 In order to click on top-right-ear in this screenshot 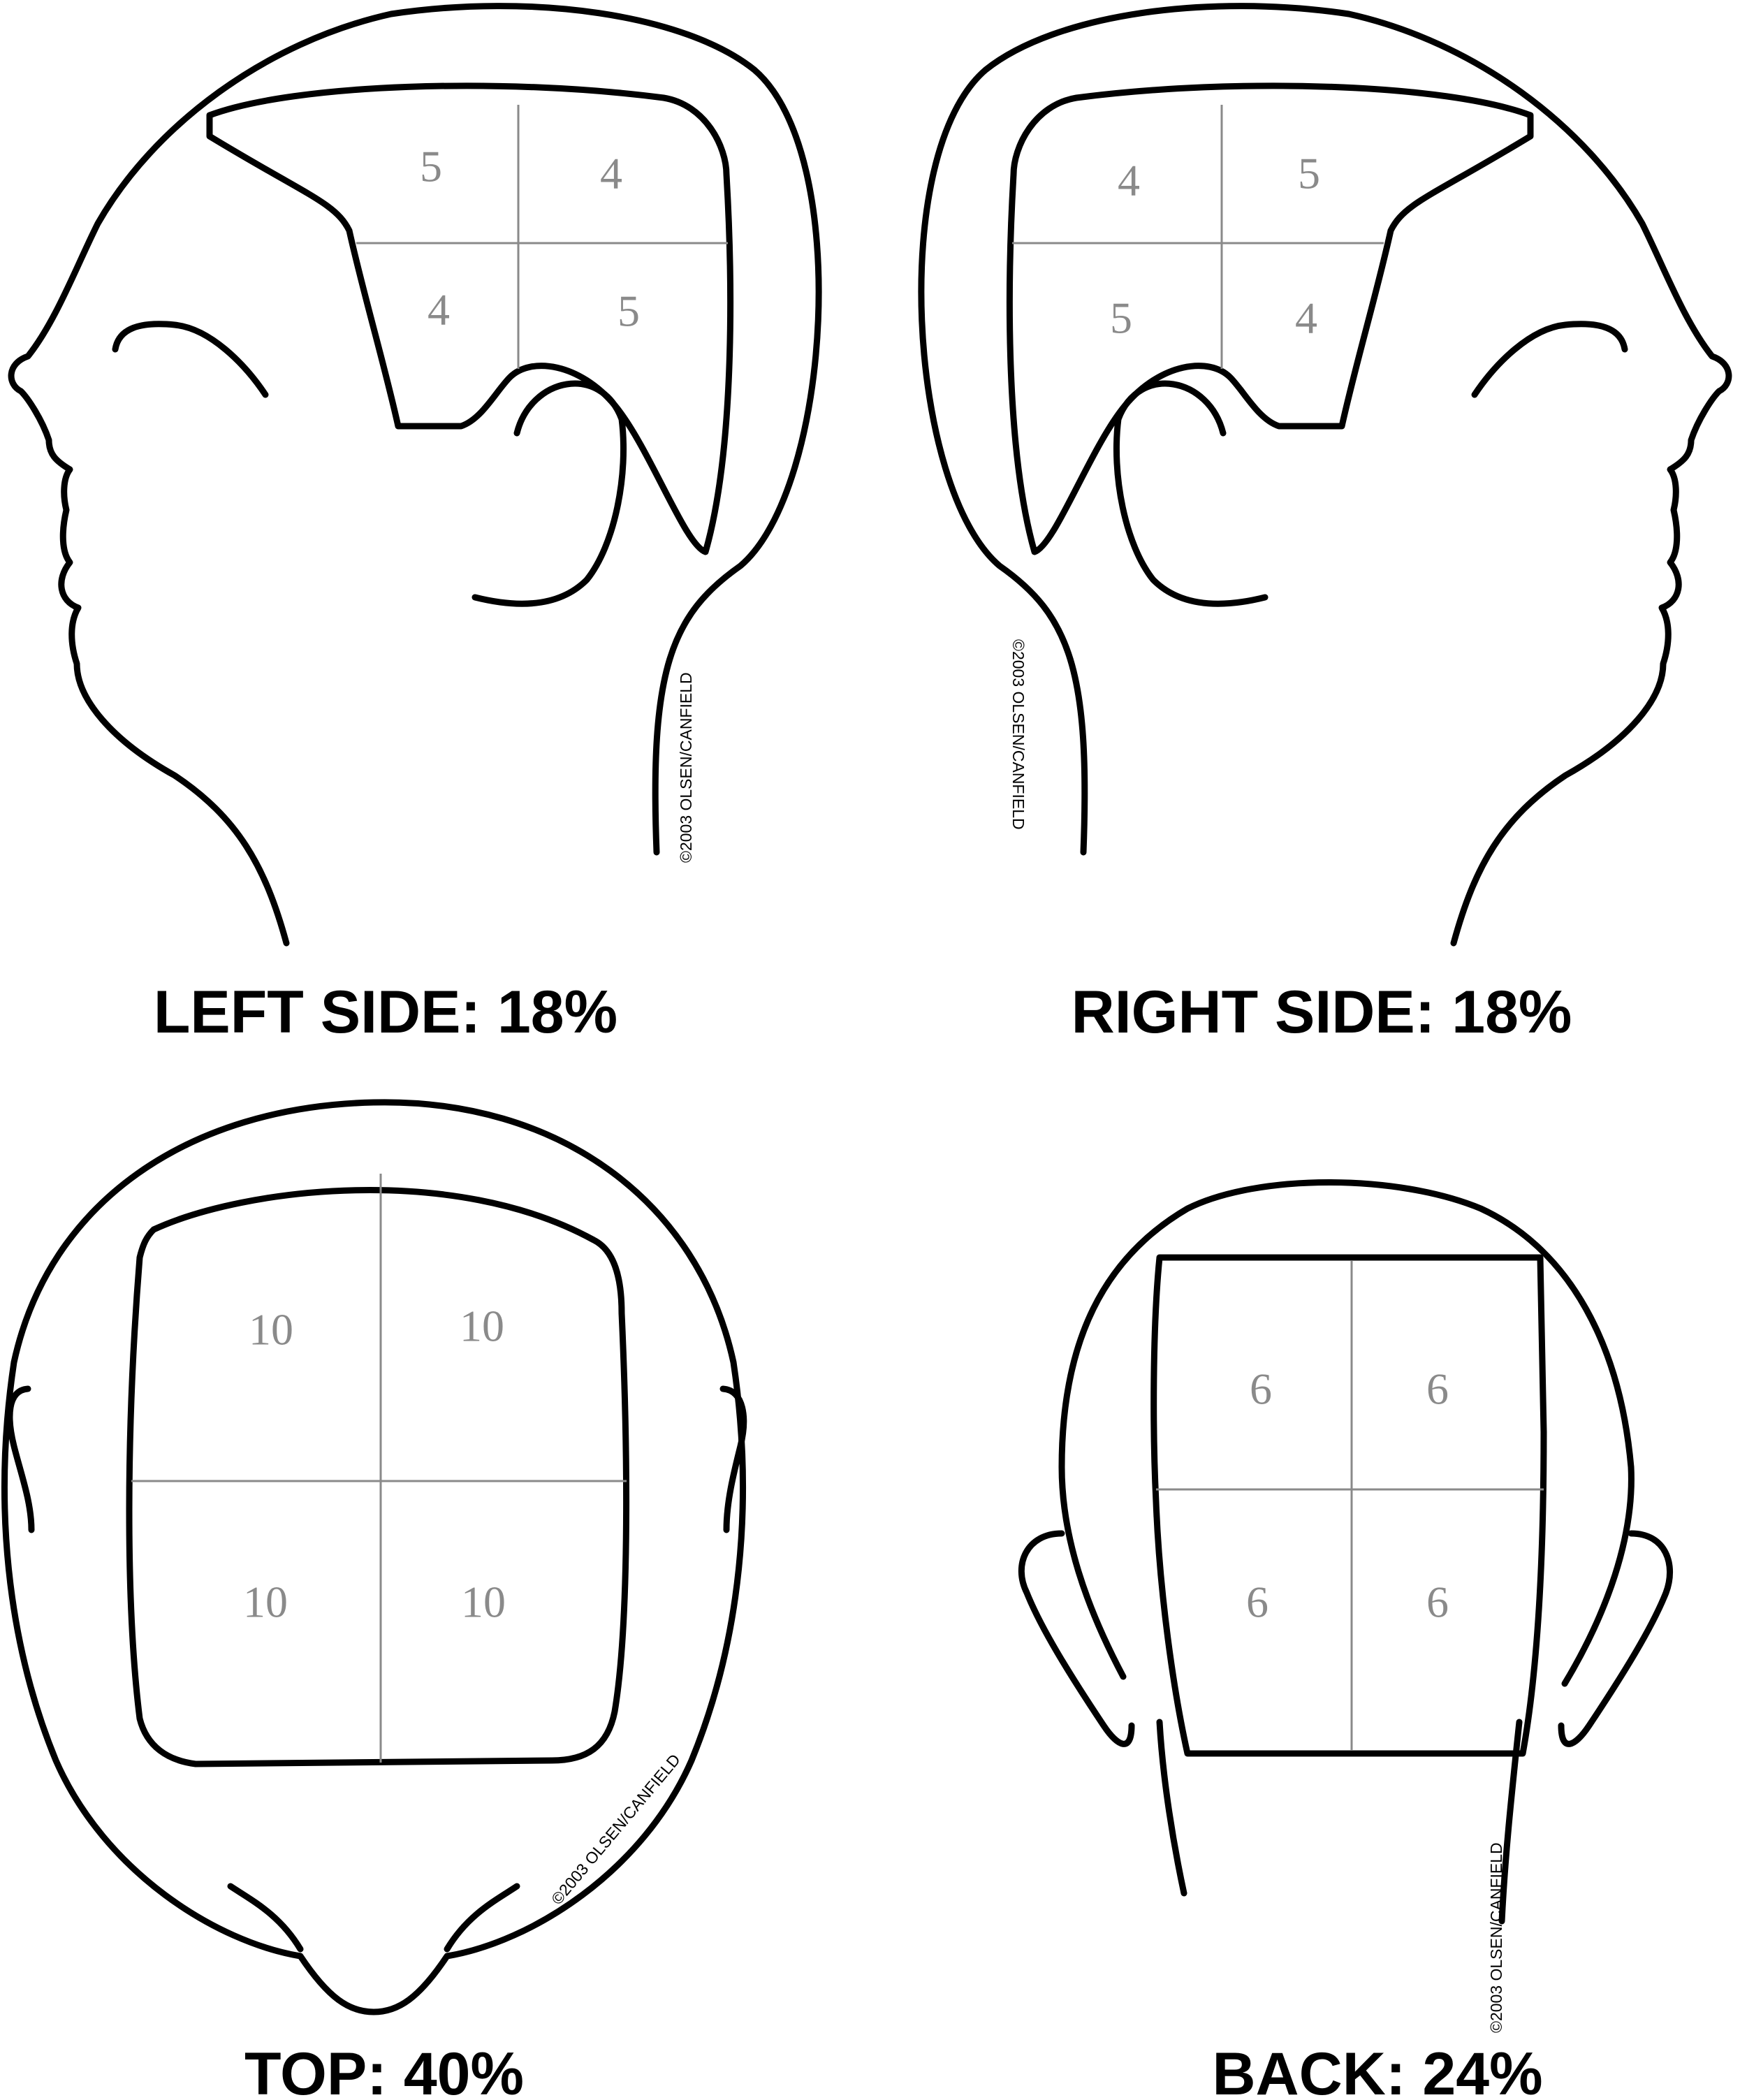, I will do `click(733, 1459)`.